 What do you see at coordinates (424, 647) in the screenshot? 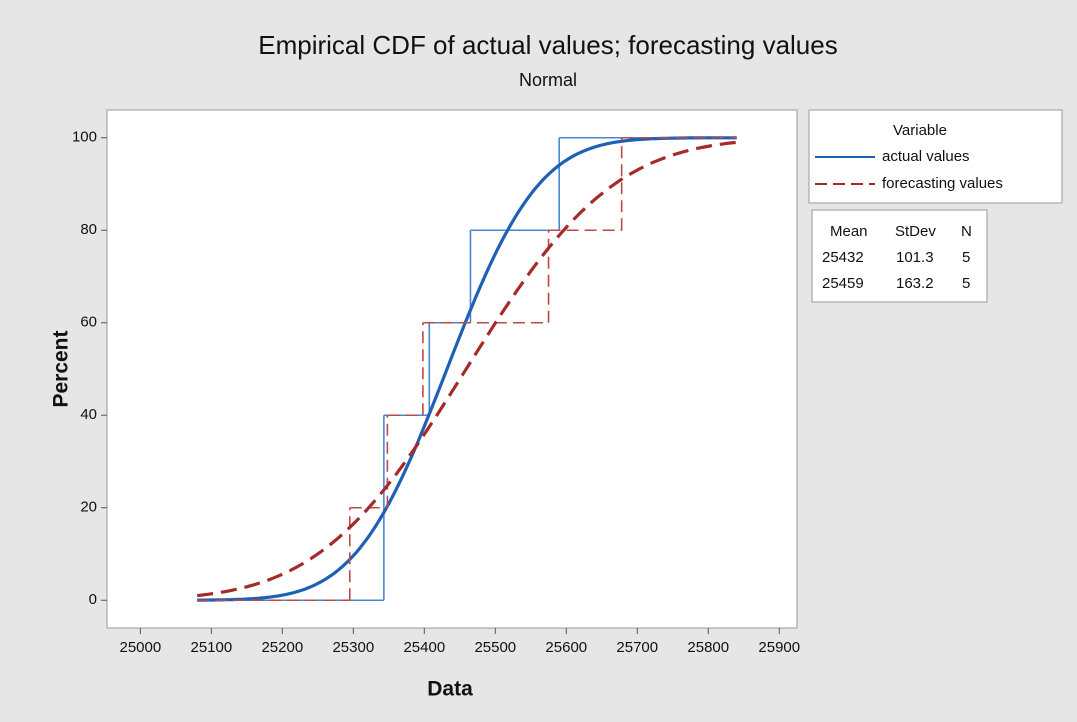
I see `x-tick-label: 25400` at bounding box center [424, 647].